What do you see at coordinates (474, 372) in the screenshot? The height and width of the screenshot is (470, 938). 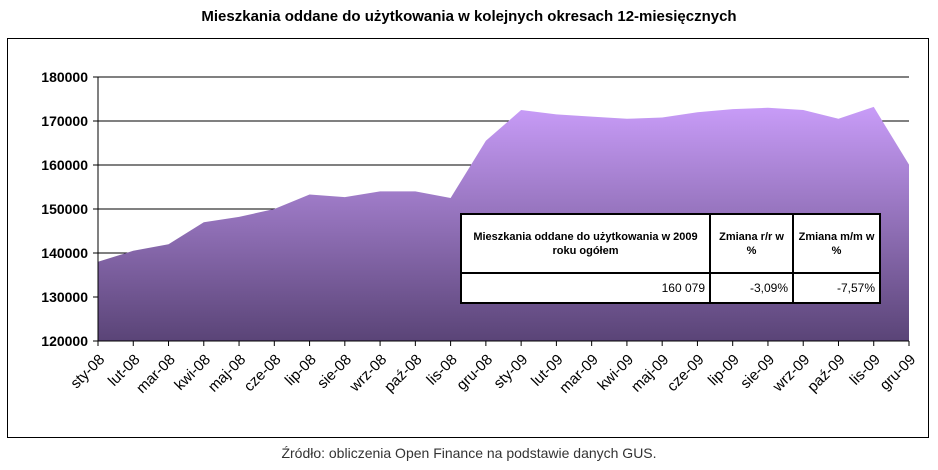 I see `x-tick-label: gru-08` at bounding box center [474, 372].